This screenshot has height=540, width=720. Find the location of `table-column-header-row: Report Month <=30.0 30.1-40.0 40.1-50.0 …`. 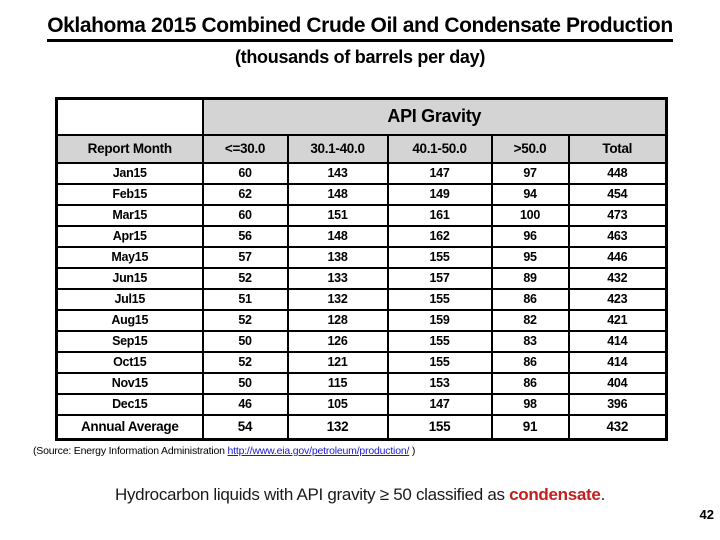

table-column-header-row: Report Month <=30.0 30.1-40.0 40.1-50.0 … is located at coordinates (361, 148).